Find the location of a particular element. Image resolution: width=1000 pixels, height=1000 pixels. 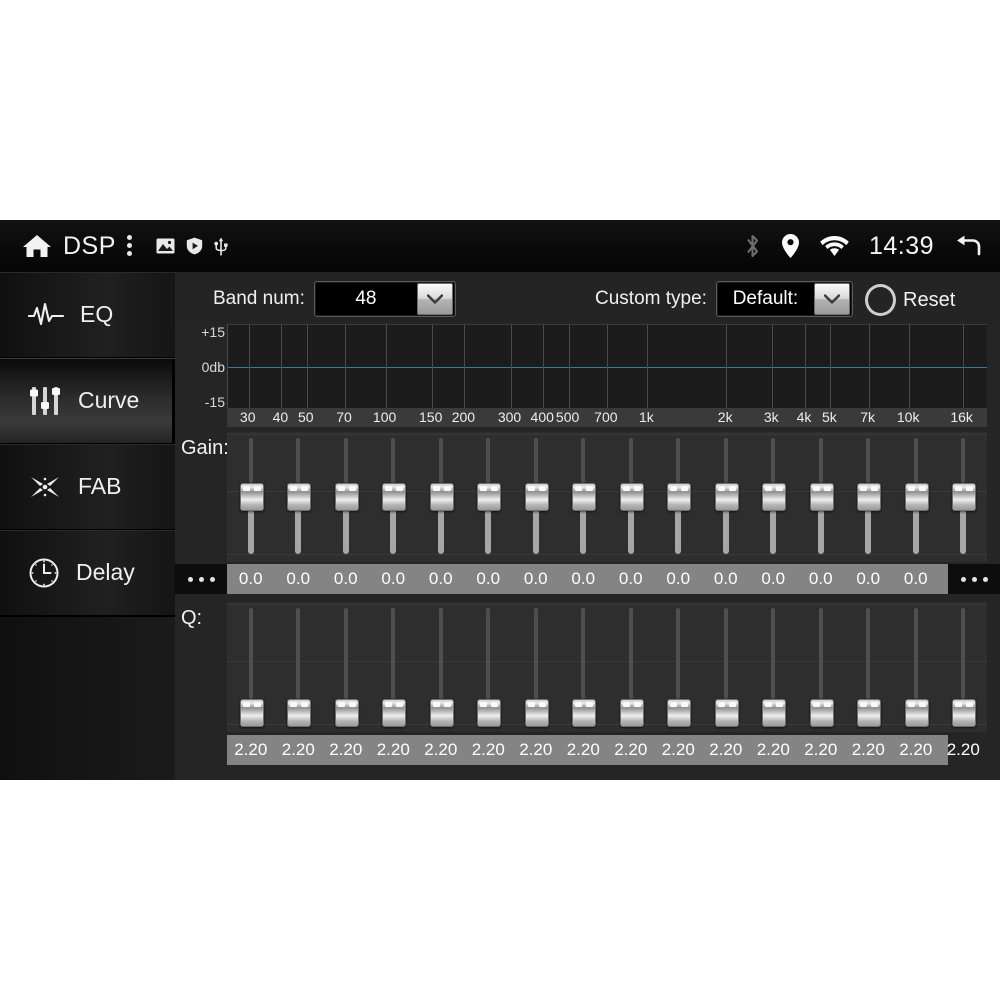

usb-icon is located at coordinates (221, 246).